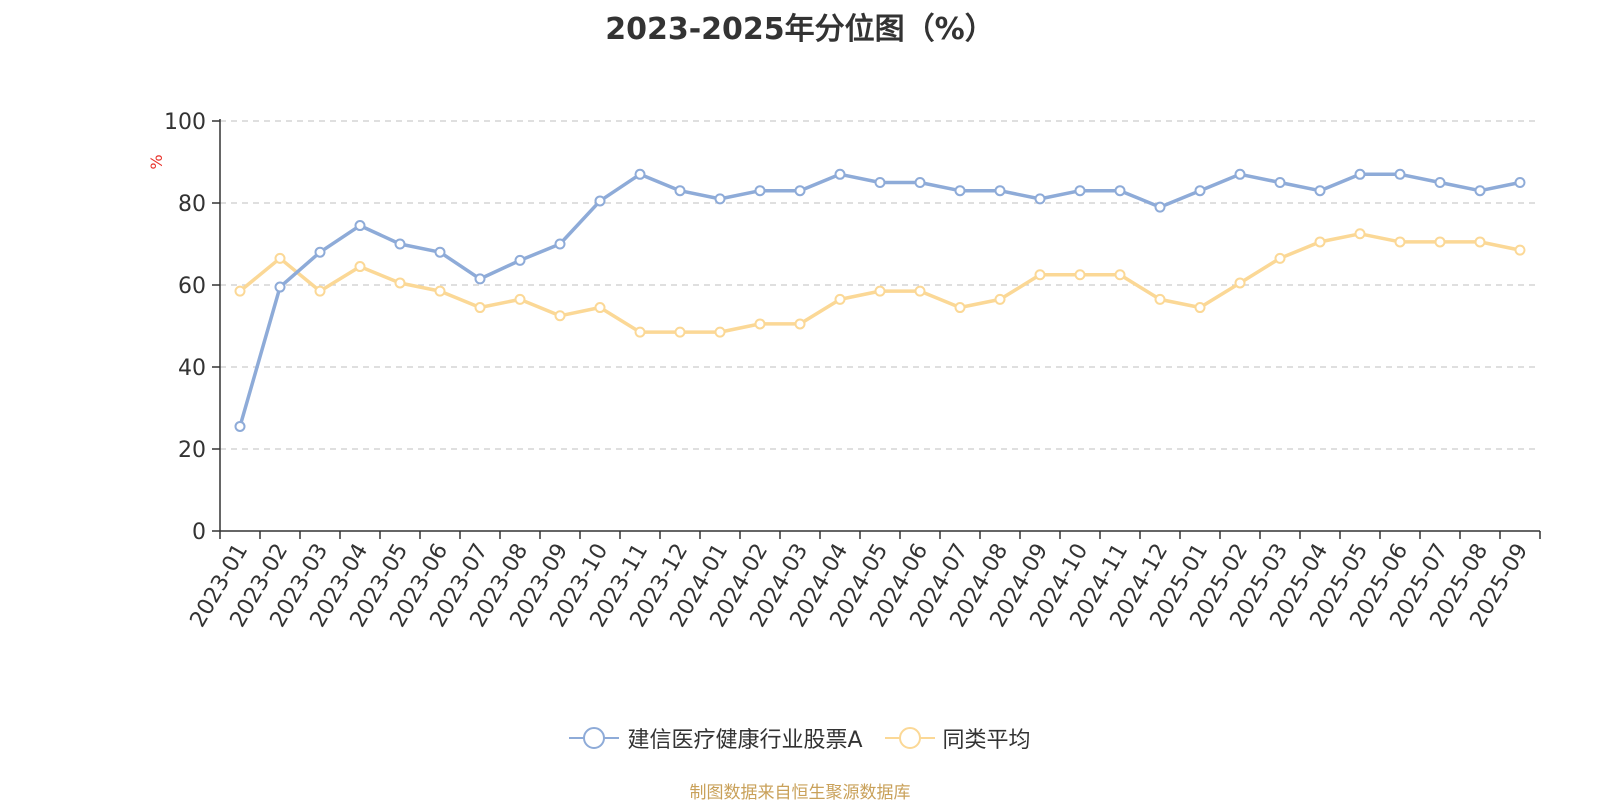 The height and width of the screenshot is (800, 1600). I want to click on y-axis-label: %, so click(156, 161).